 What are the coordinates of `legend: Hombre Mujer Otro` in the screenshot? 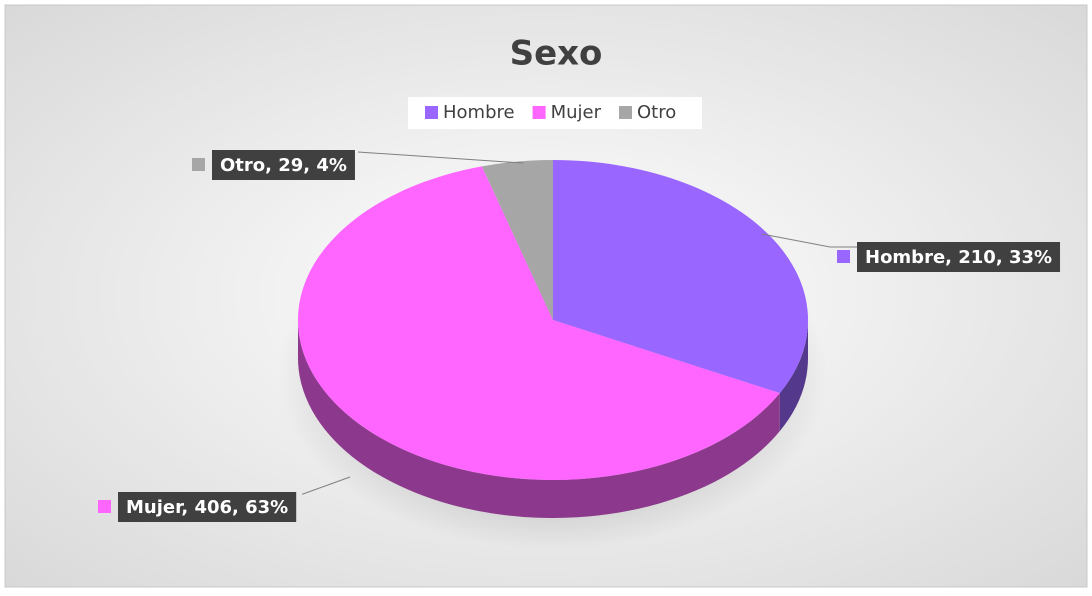 It's located at (555, 113).